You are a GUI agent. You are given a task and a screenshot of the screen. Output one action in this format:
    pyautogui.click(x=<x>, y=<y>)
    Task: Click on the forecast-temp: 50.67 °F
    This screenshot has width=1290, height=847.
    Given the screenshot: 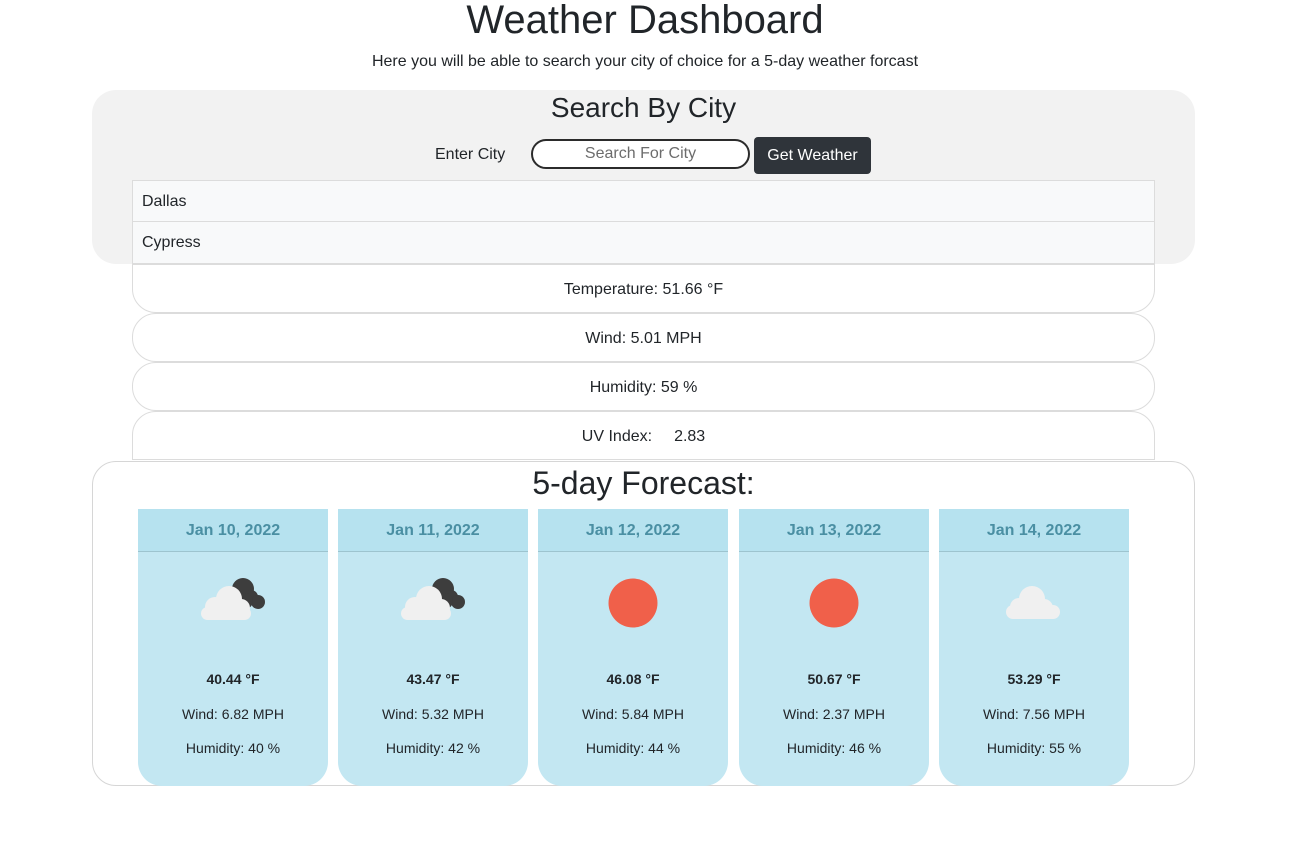 What is the action you would take?
    pyautogui.click(x=834, y=679)
    